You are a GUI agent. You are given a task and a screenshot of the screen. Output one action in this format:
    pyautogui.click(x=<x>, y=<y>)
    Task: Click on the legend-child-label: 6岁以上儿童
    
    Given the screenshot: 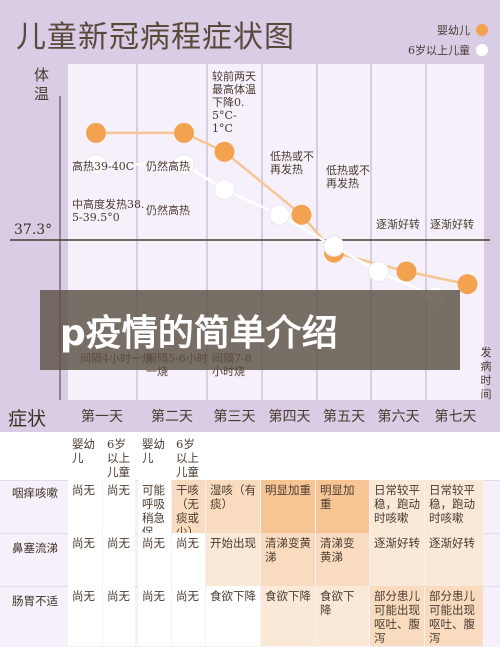 What is the action you would take?
    pyautogui.click(x=439, y=50)
    